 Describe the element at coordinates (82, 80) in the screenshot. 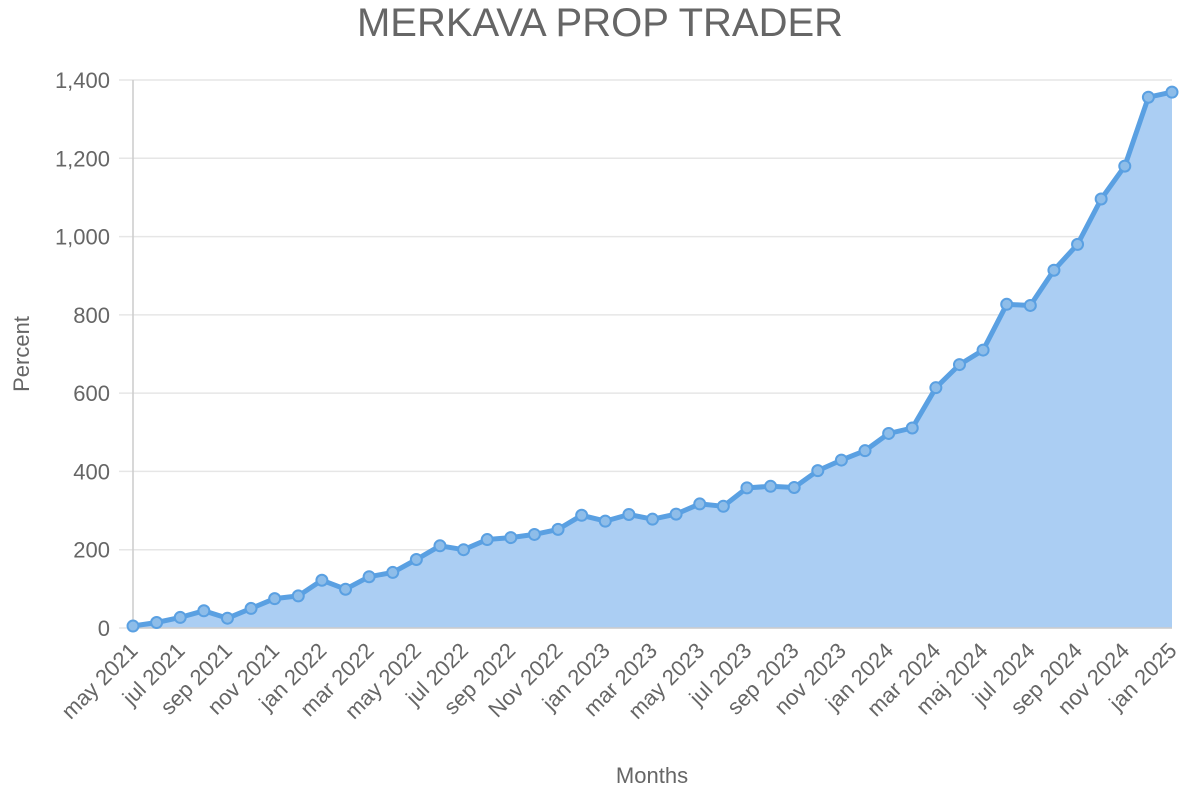

I see `y-tick-label: 1,400` at that location.